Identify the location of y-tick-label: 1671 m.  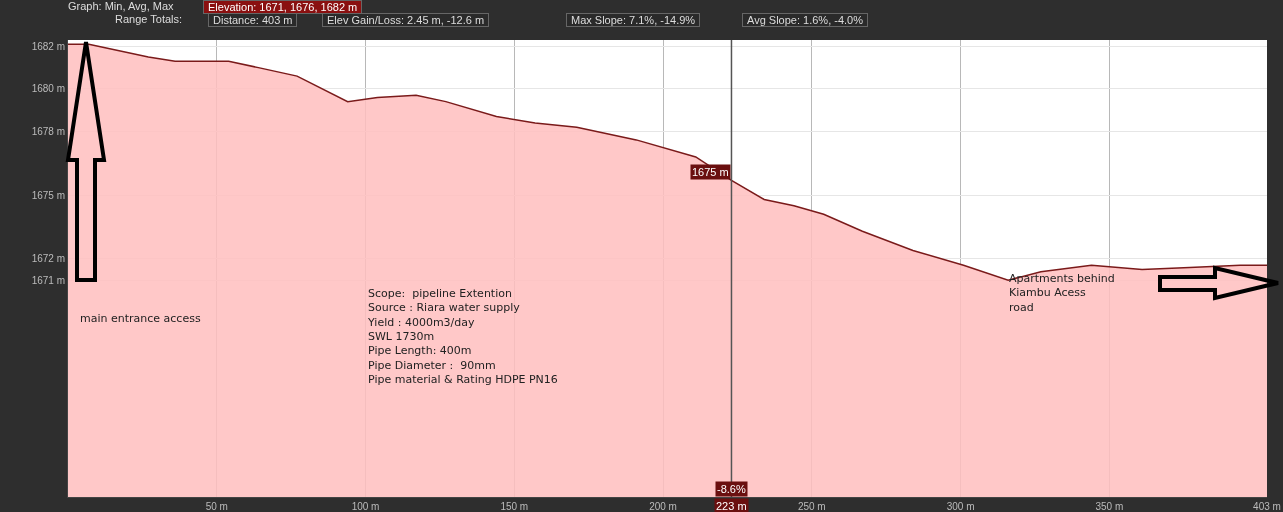
(48, 280).